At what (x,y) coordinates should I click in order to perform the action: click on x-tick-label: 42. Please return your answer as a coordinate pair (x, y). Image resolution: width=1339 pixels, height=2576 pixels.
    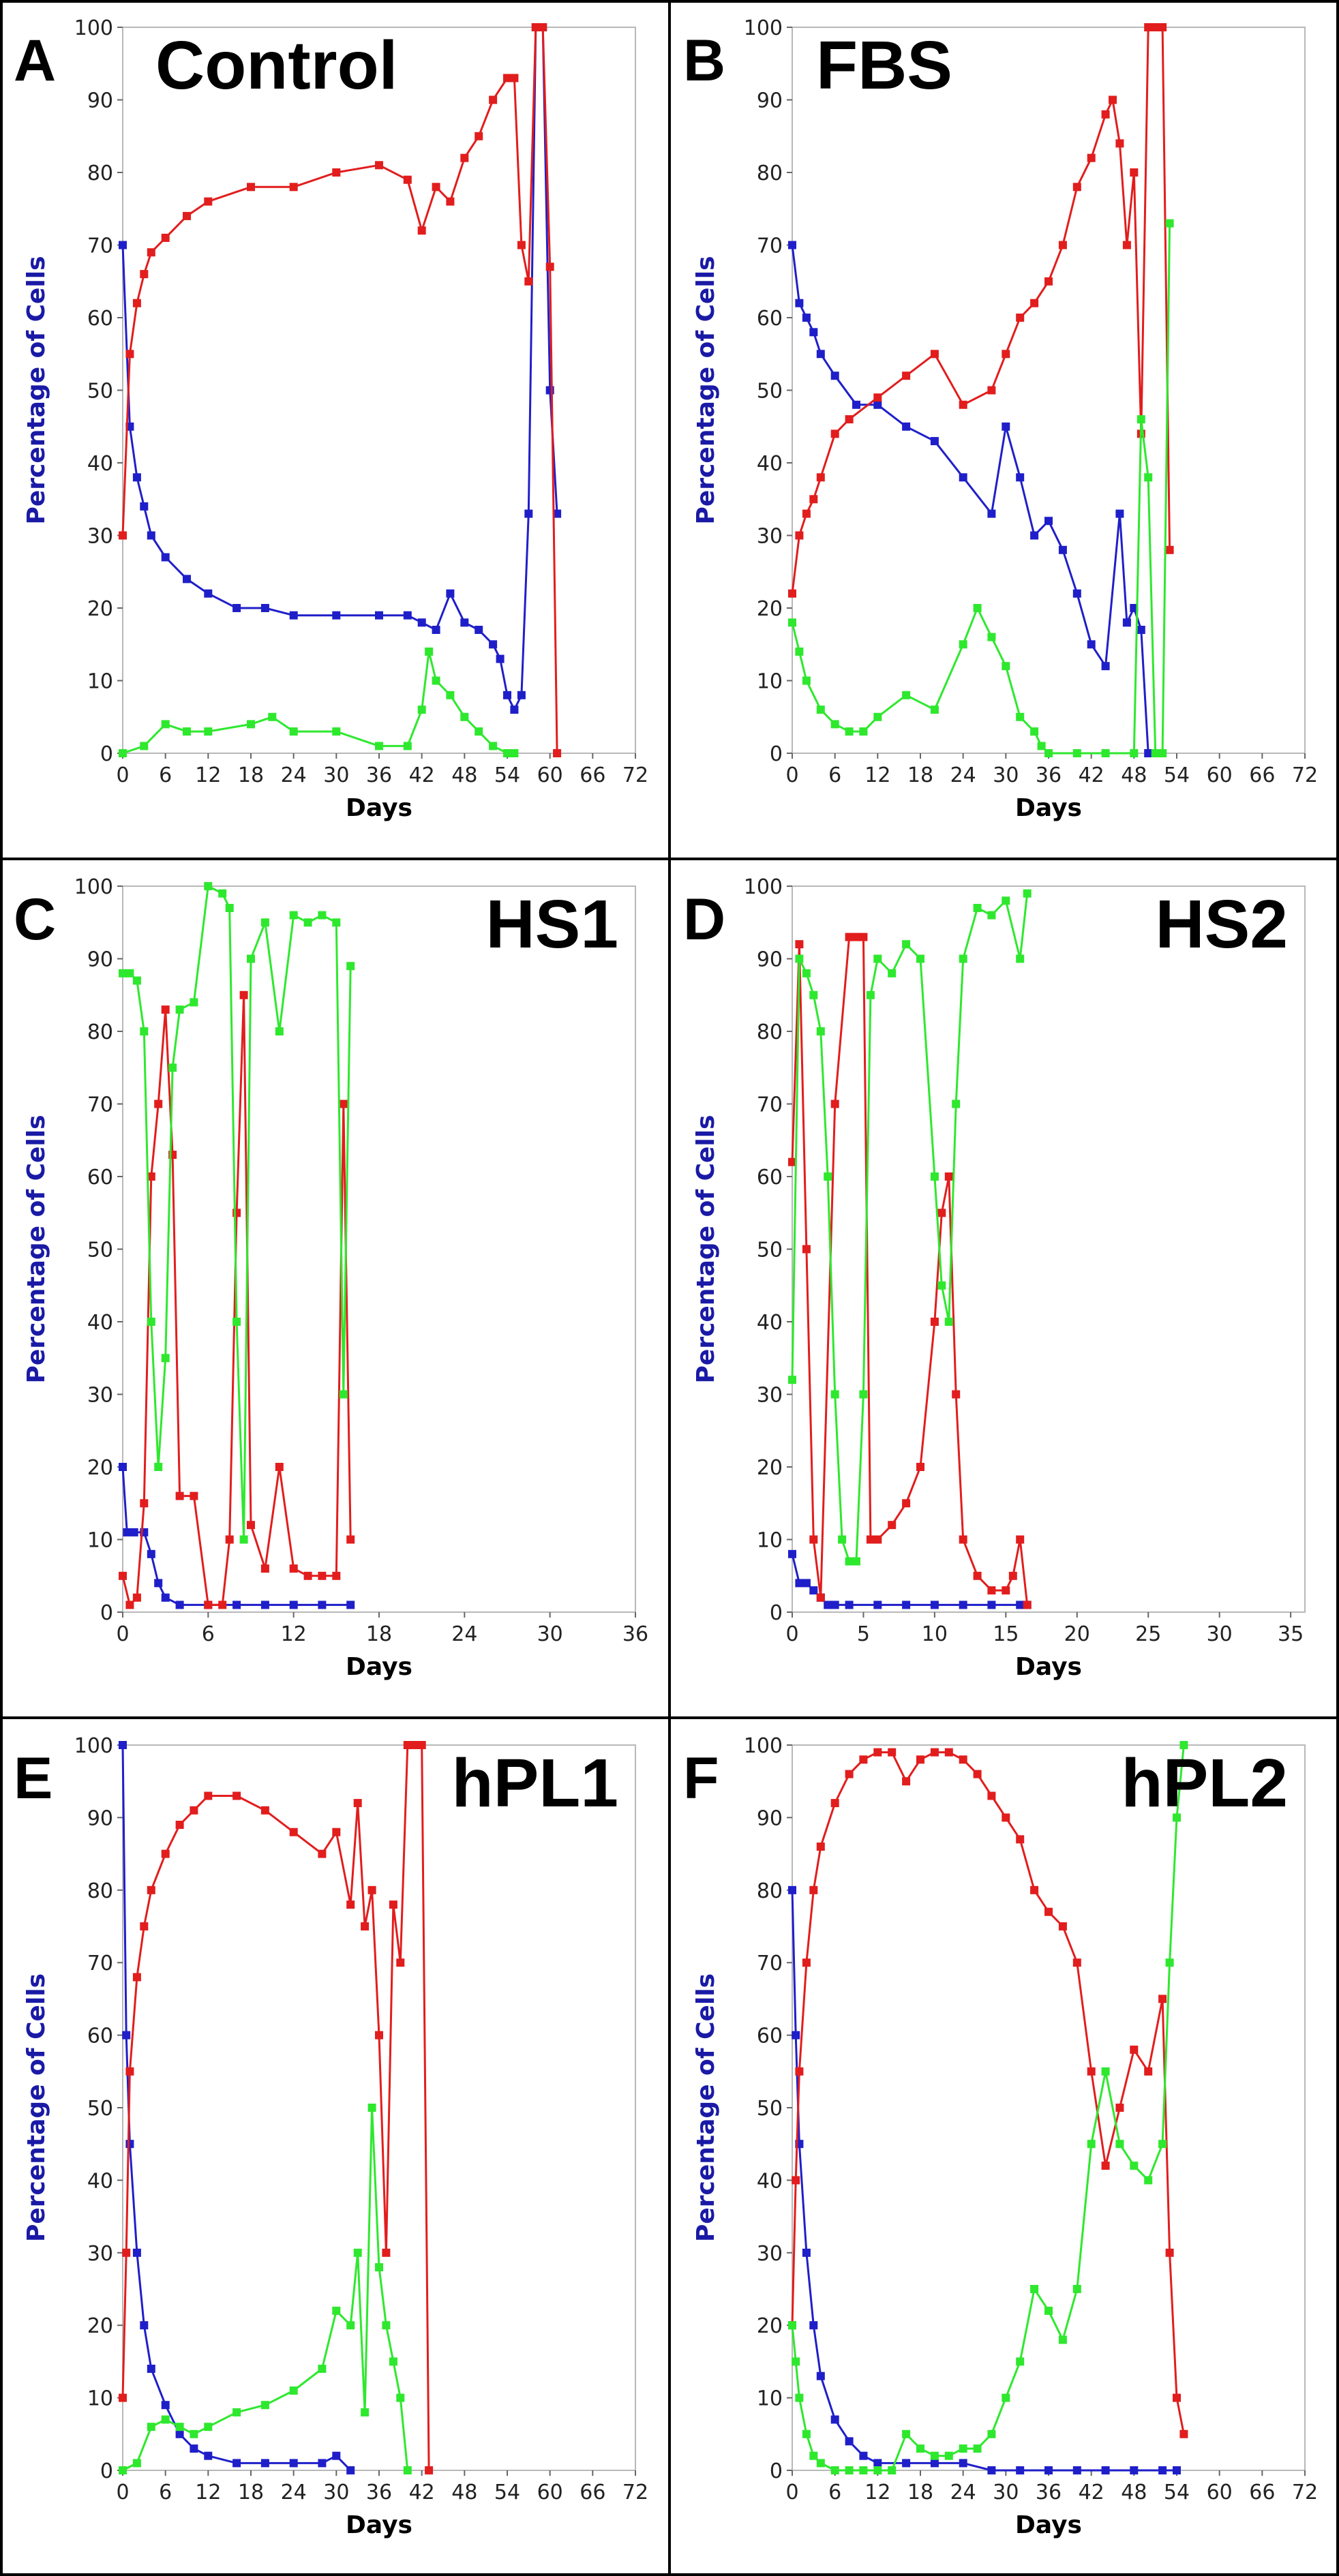
    Looking at the image, I should click on (1091, 2492).